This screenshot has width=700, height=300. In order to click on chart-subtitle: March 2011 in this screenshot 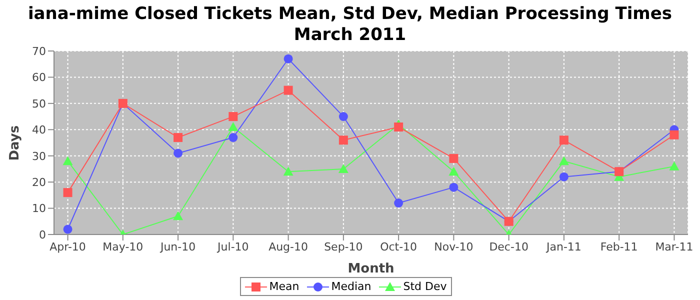, I will do `click(350, 35)`.